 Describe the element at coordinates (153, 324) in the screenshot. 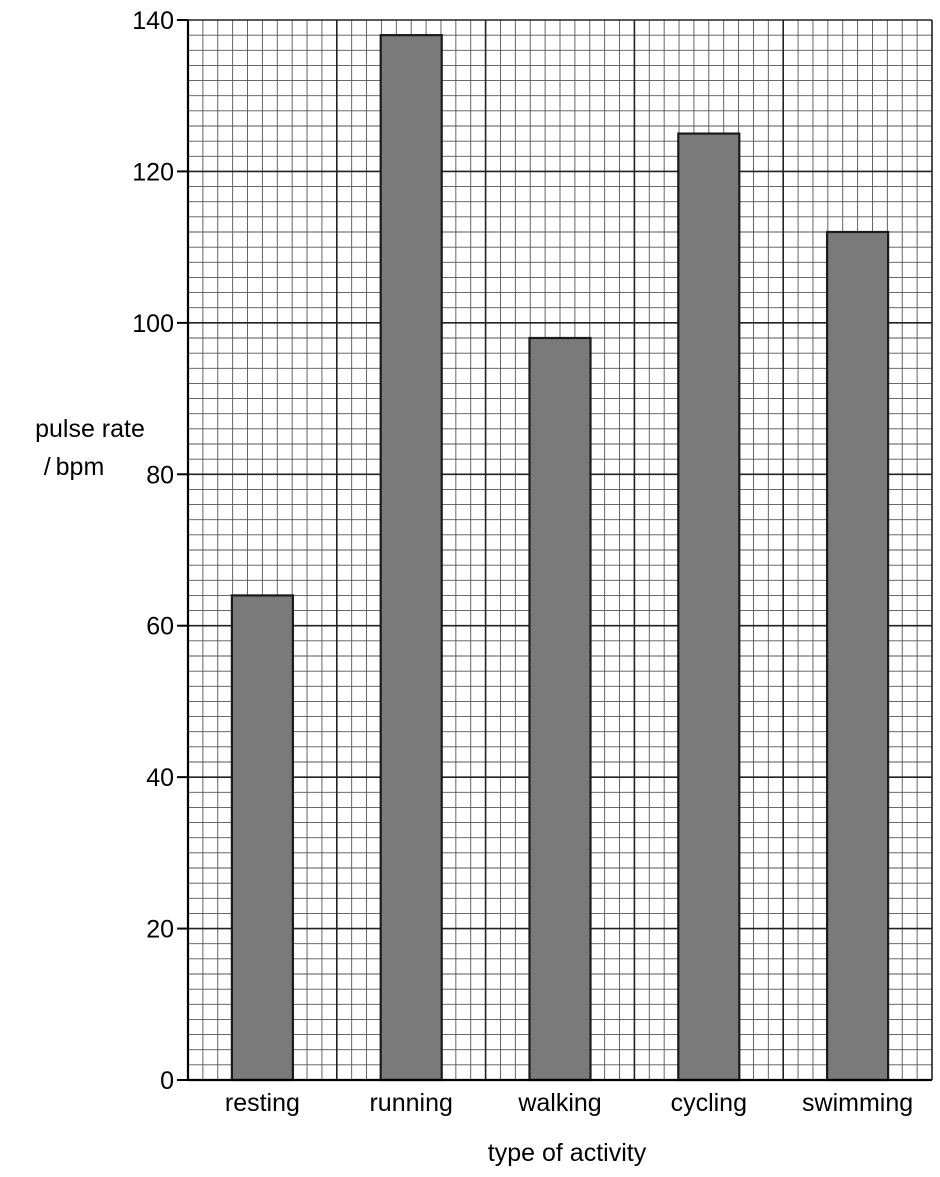

I see `y-tick-label: 100` at that location.